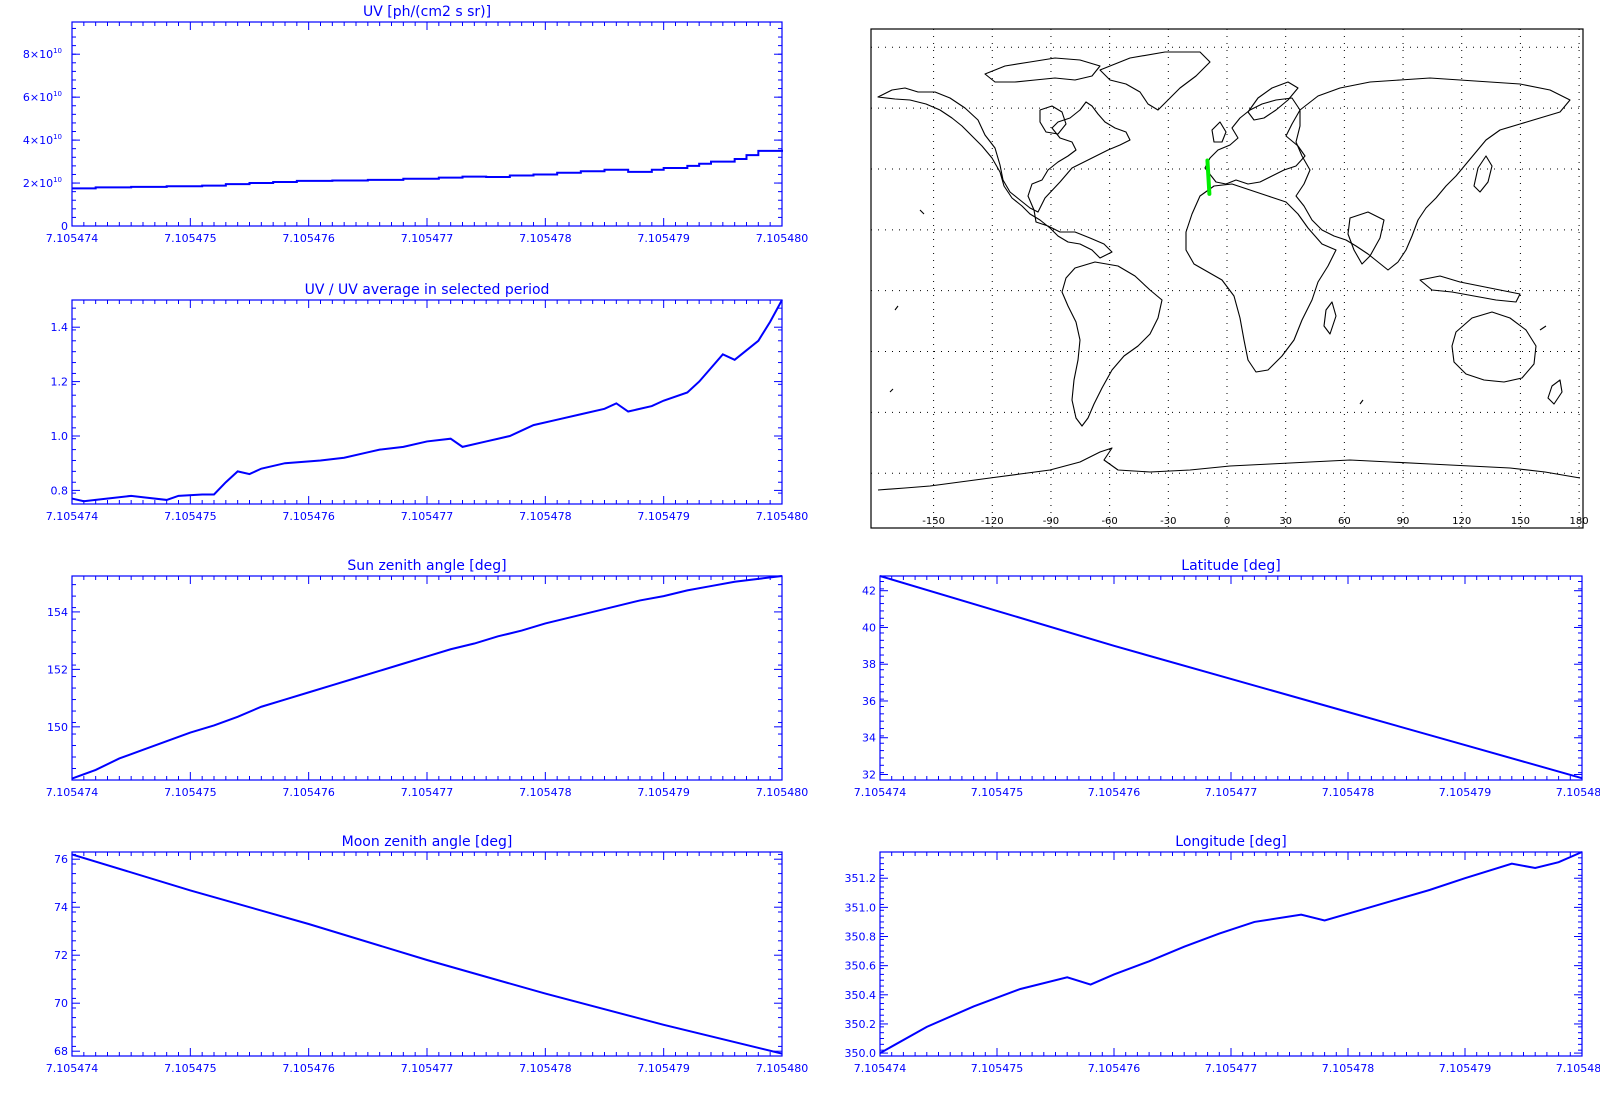 This screenshot has height=1100, width=1600. Describe the element at coordinates (1273, 101) in the screenshot. I see `coast-scandinavia` at that location.